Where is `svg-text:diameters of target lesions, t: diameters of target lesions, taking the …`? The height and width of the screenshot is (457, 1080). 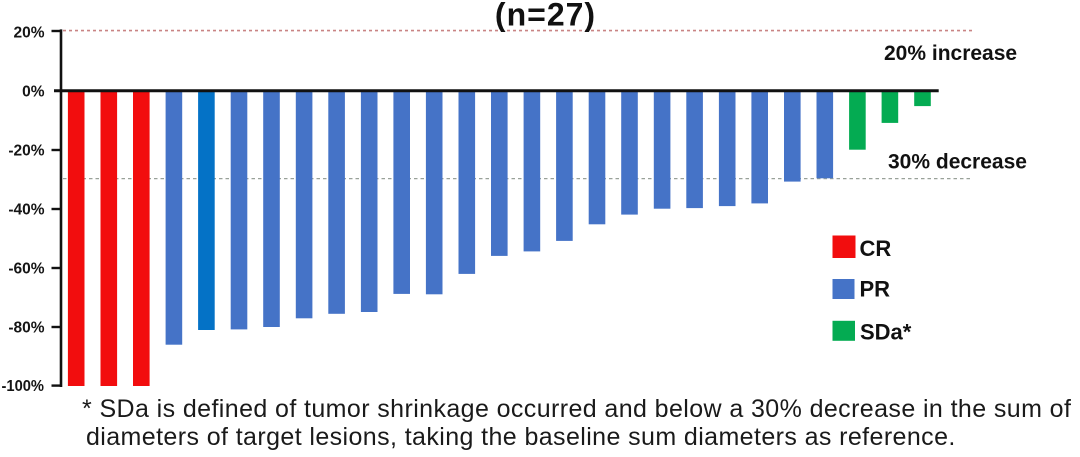 svg-text:diameters of target lesions, t: diameters of target lesions, taking the … is located at coordinates (521, 437).